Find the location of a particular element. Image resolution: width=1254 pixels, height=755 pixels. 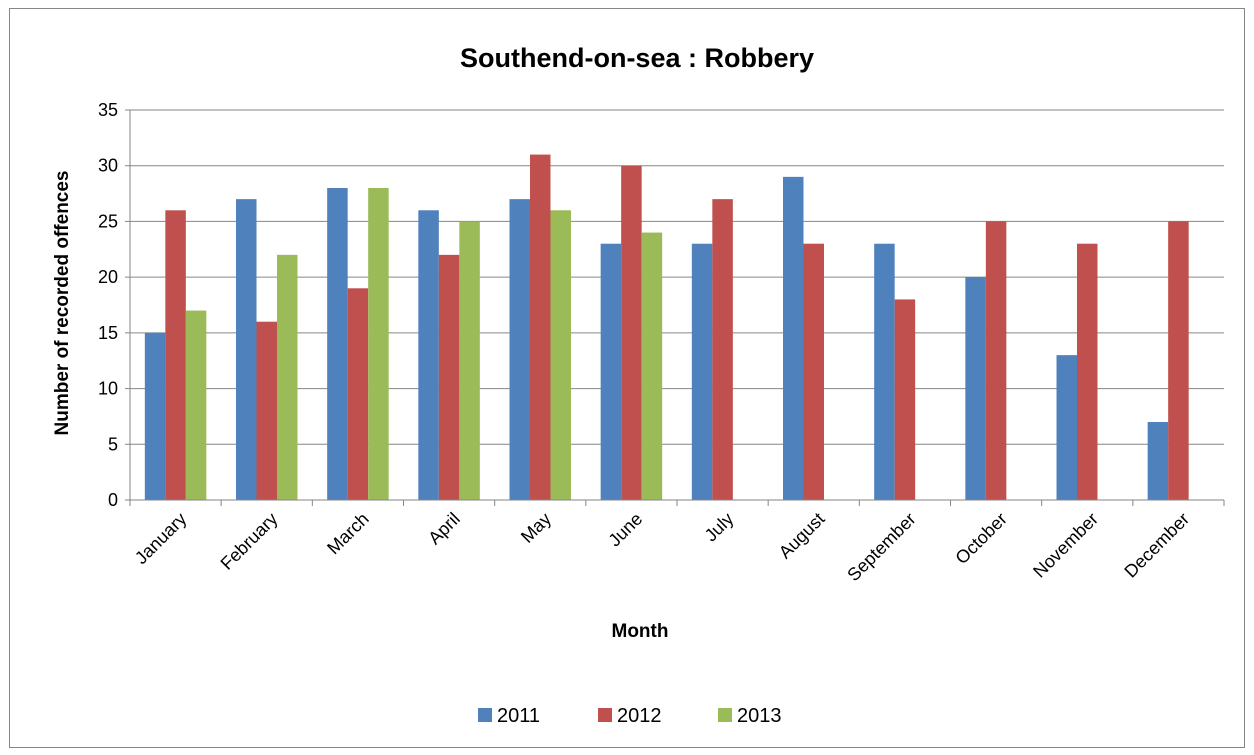

x-tick-label: November is located at coordinates (1065, 545).